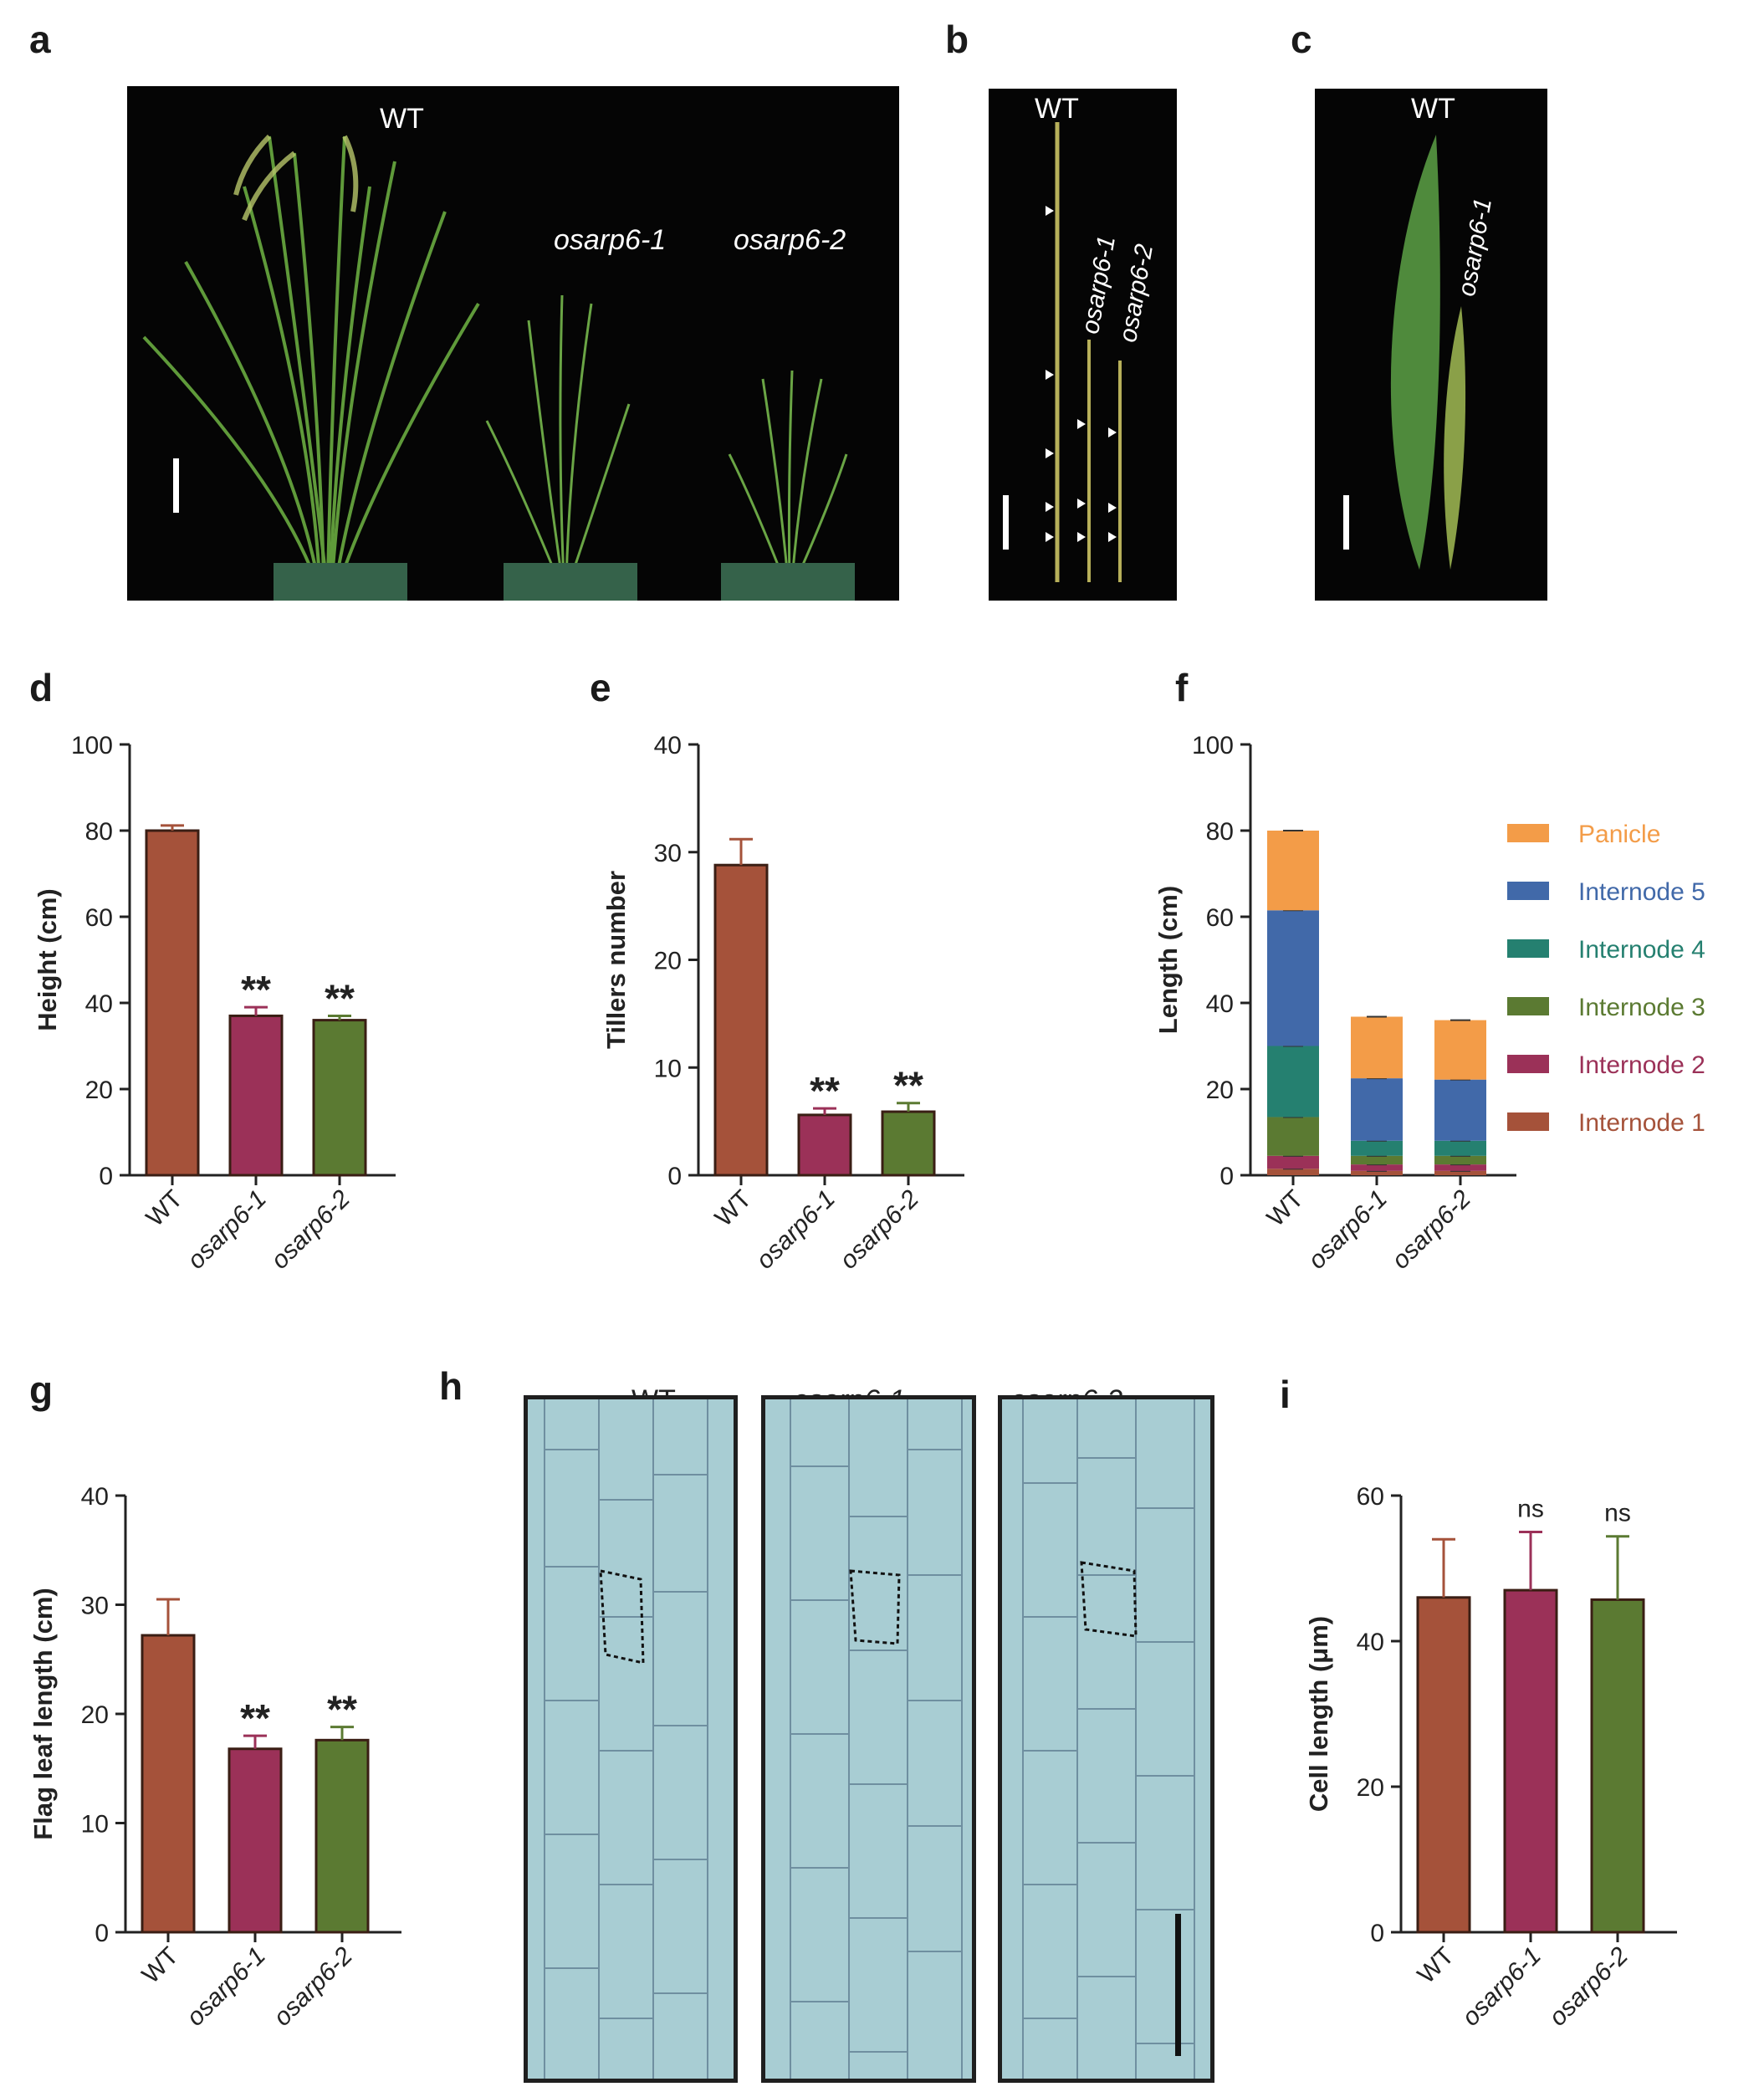  Describe the element at coordinates (1285, 1394) in the screenshot. I see `panel-label-i: i` at that location.